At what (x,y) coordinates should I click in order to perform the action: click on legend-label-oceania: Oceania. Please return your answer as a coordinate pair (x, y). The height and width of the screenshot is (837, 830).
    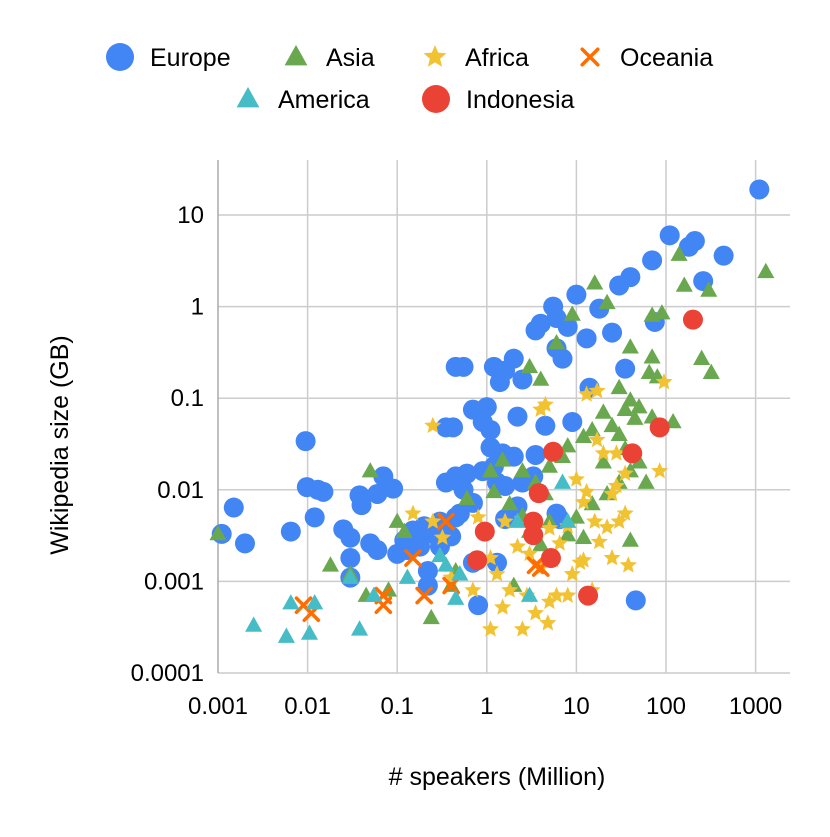
    Looking at the image, I should click on (666, 58).